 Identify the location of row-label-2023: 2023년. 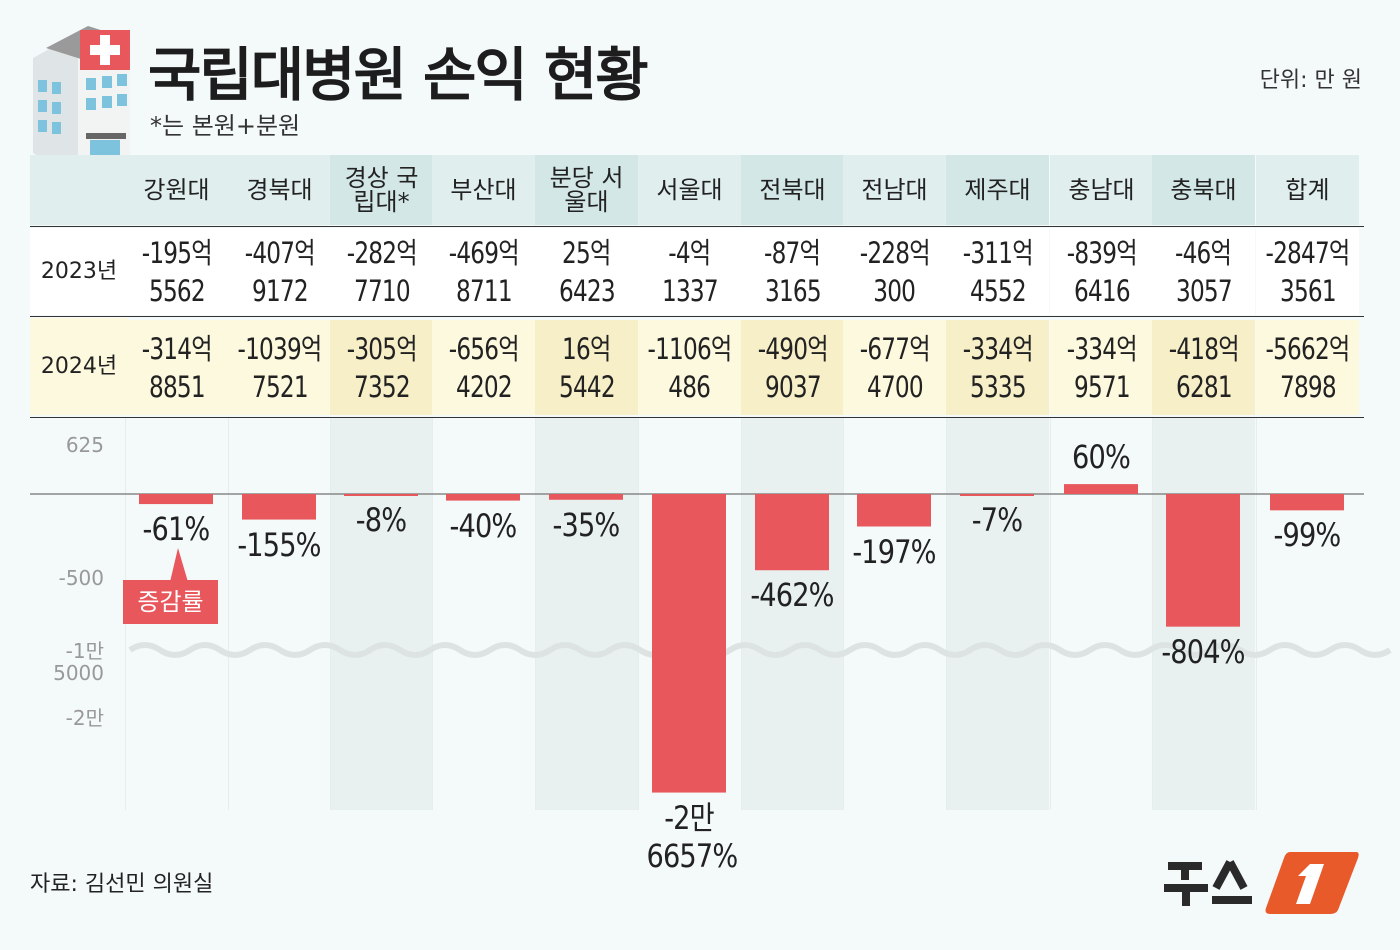
(79, 271).